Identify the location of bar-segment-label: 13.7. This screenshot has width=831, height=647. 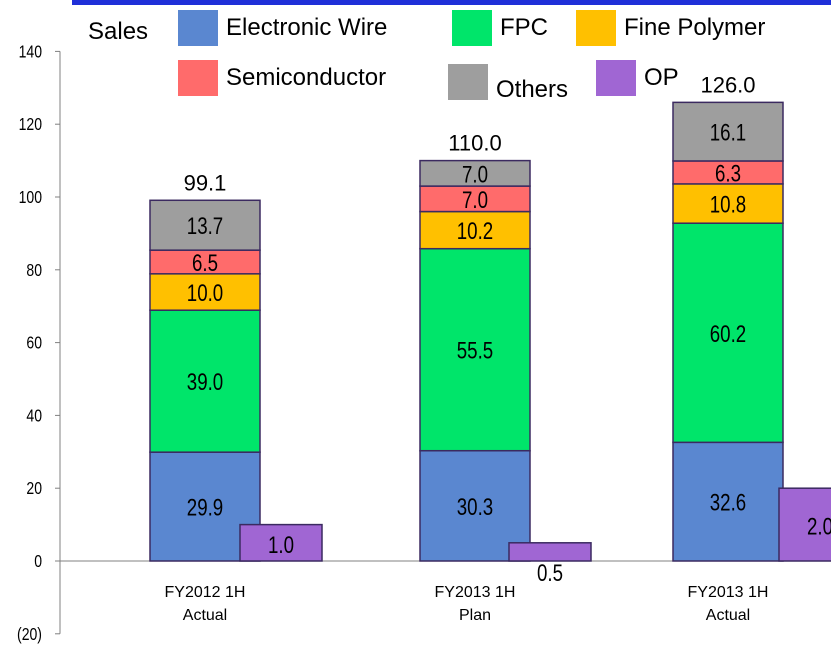
(205, 226).